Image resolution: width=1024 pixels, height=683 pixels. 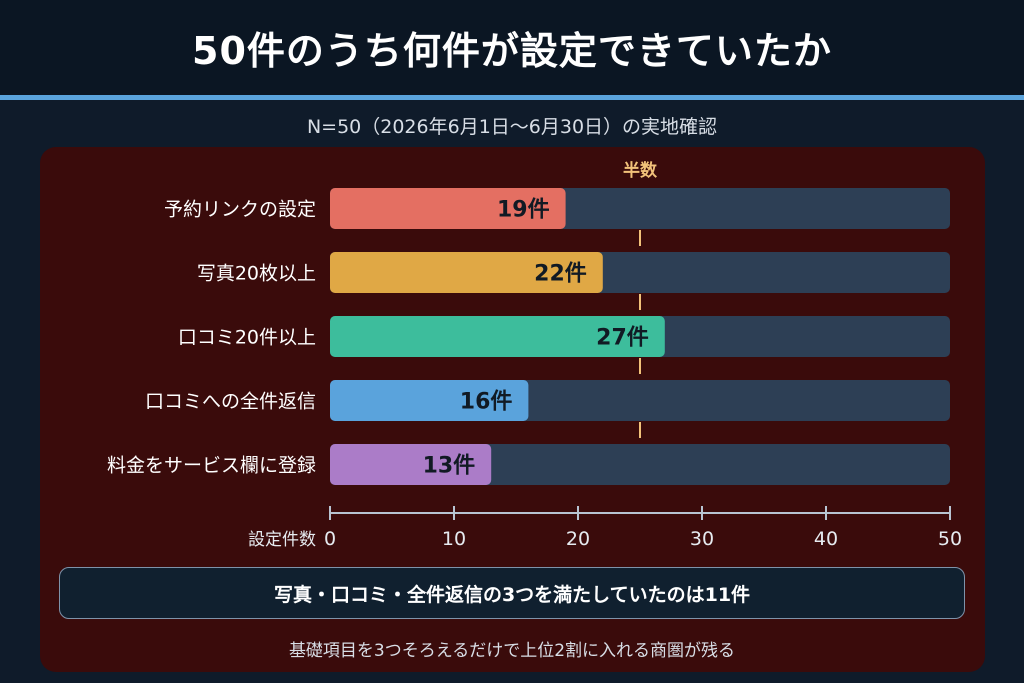 What do you see at coordinates (512, 651) in the screenshot?
I see `footnote: 基礎項目を3つそろえるだけで上位2割に入れる商圏が残る` at bounding box center [512, 651].